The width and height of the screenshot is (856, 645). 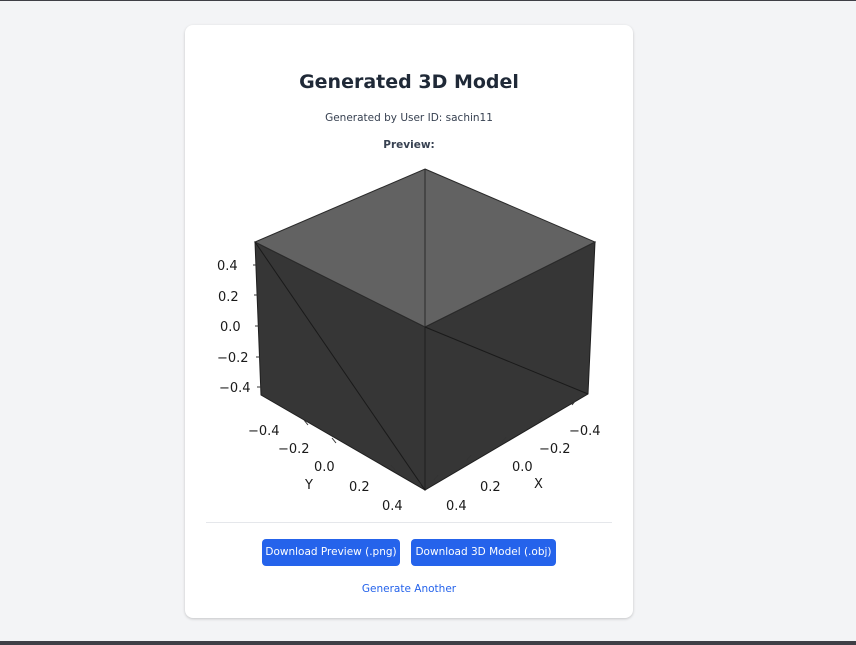 I want to click on z-tick-label: 0.0, so click(x=230, y=327).